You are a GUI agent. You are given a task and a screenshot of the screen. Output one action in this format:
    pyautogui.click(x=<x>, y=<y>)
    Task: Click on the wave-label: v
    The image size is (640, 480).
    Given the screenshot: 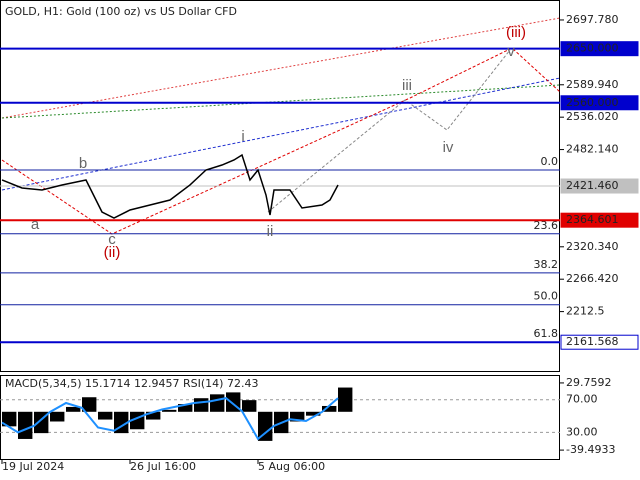 What is the action you would take?
    pyautogui.click(x=511, y=51)
    